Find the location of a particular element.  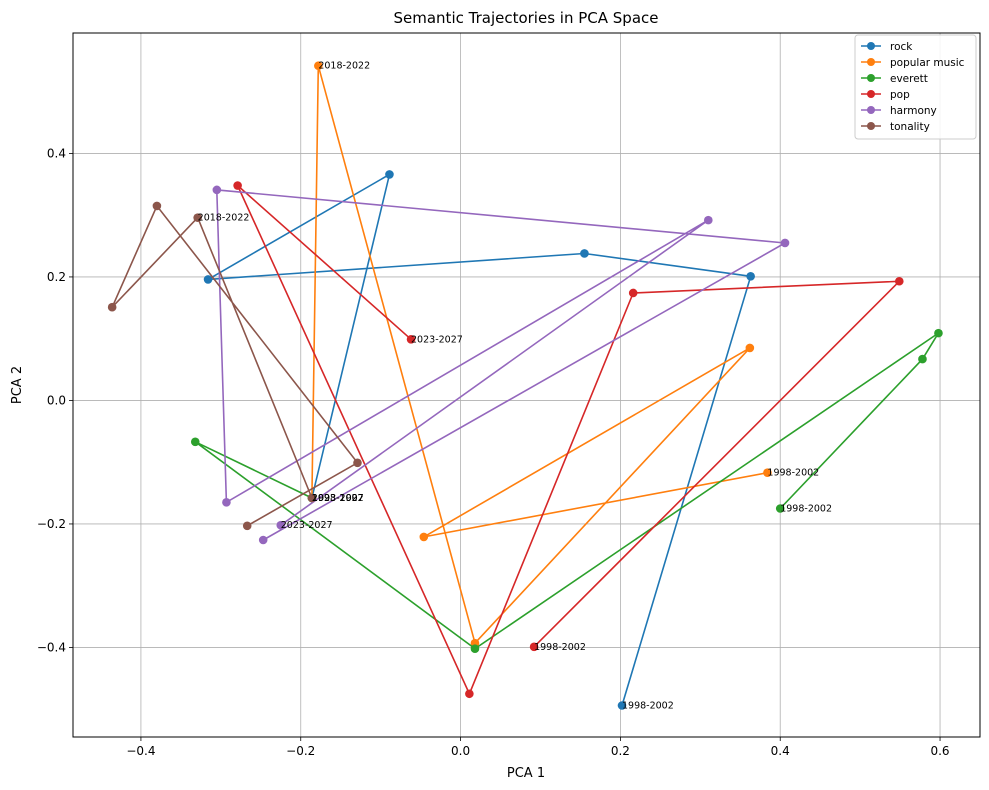

point-annotation: 1993-1997 is located at coordinates (338, 498).